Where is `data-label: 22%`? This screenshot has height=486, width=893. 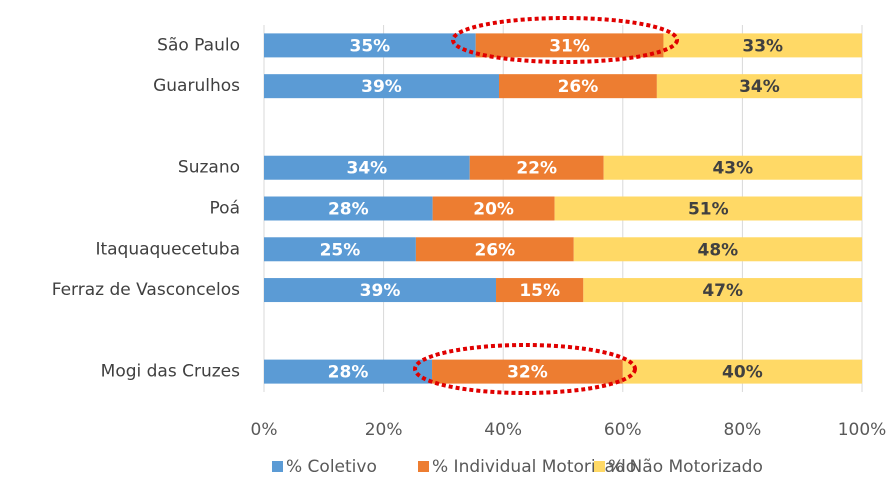 data-label: 22% is located at coordinates (536, 169).